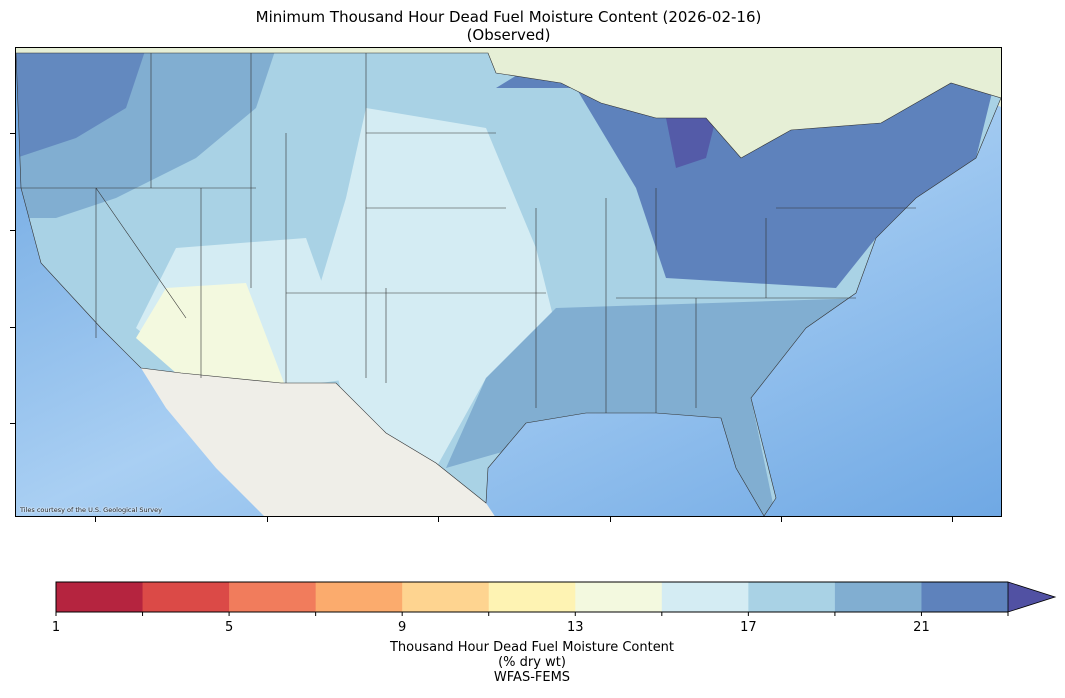  I want to click on colorbar-tick-label: 9, so click(402, 627).